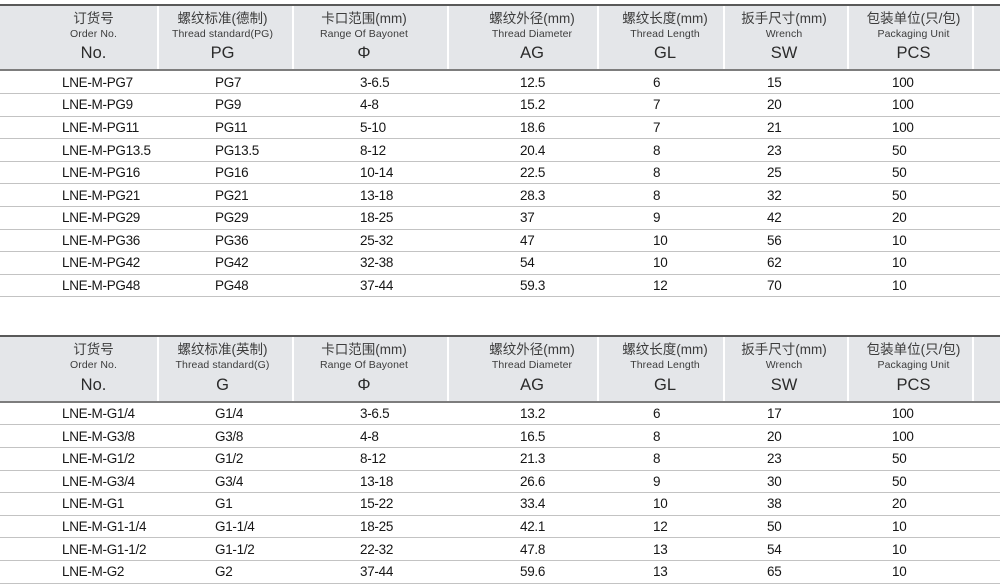 The image size is (1000, 584). Describe the element at coordinates (93, 18) in the screenshot. I see `header-cn-label: 订货号` at that location.